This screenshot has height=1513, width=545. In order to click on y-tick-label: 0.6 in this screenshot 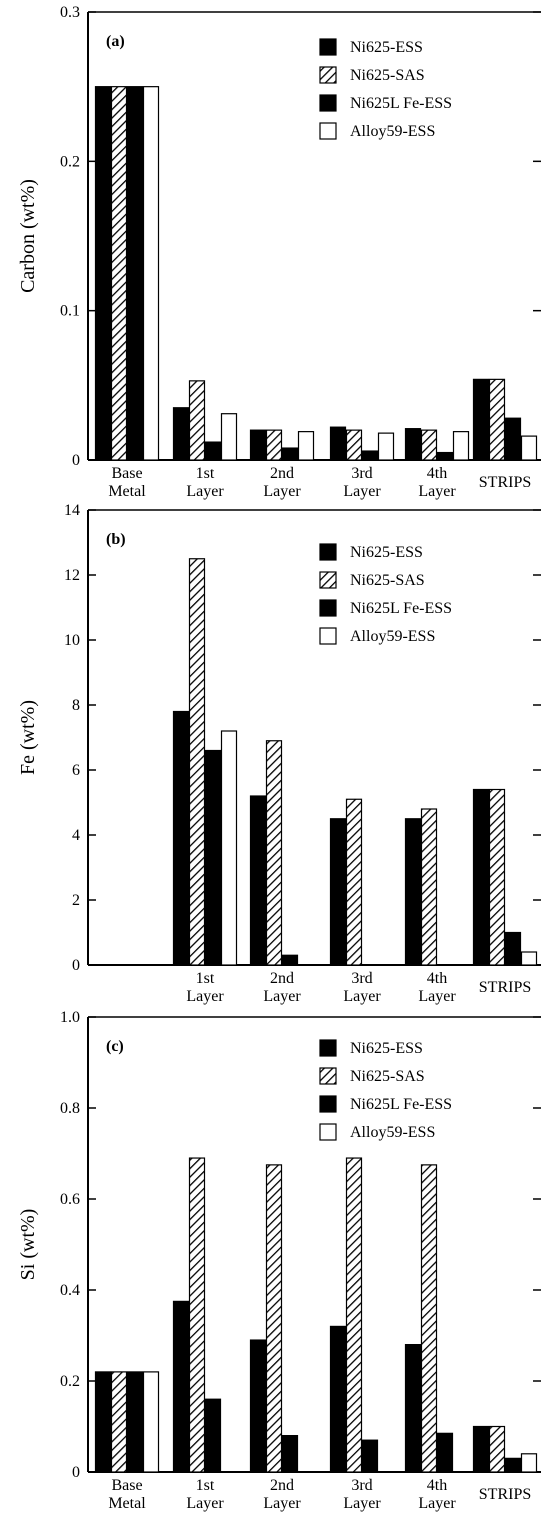, I will do `click(70, 1199)`.